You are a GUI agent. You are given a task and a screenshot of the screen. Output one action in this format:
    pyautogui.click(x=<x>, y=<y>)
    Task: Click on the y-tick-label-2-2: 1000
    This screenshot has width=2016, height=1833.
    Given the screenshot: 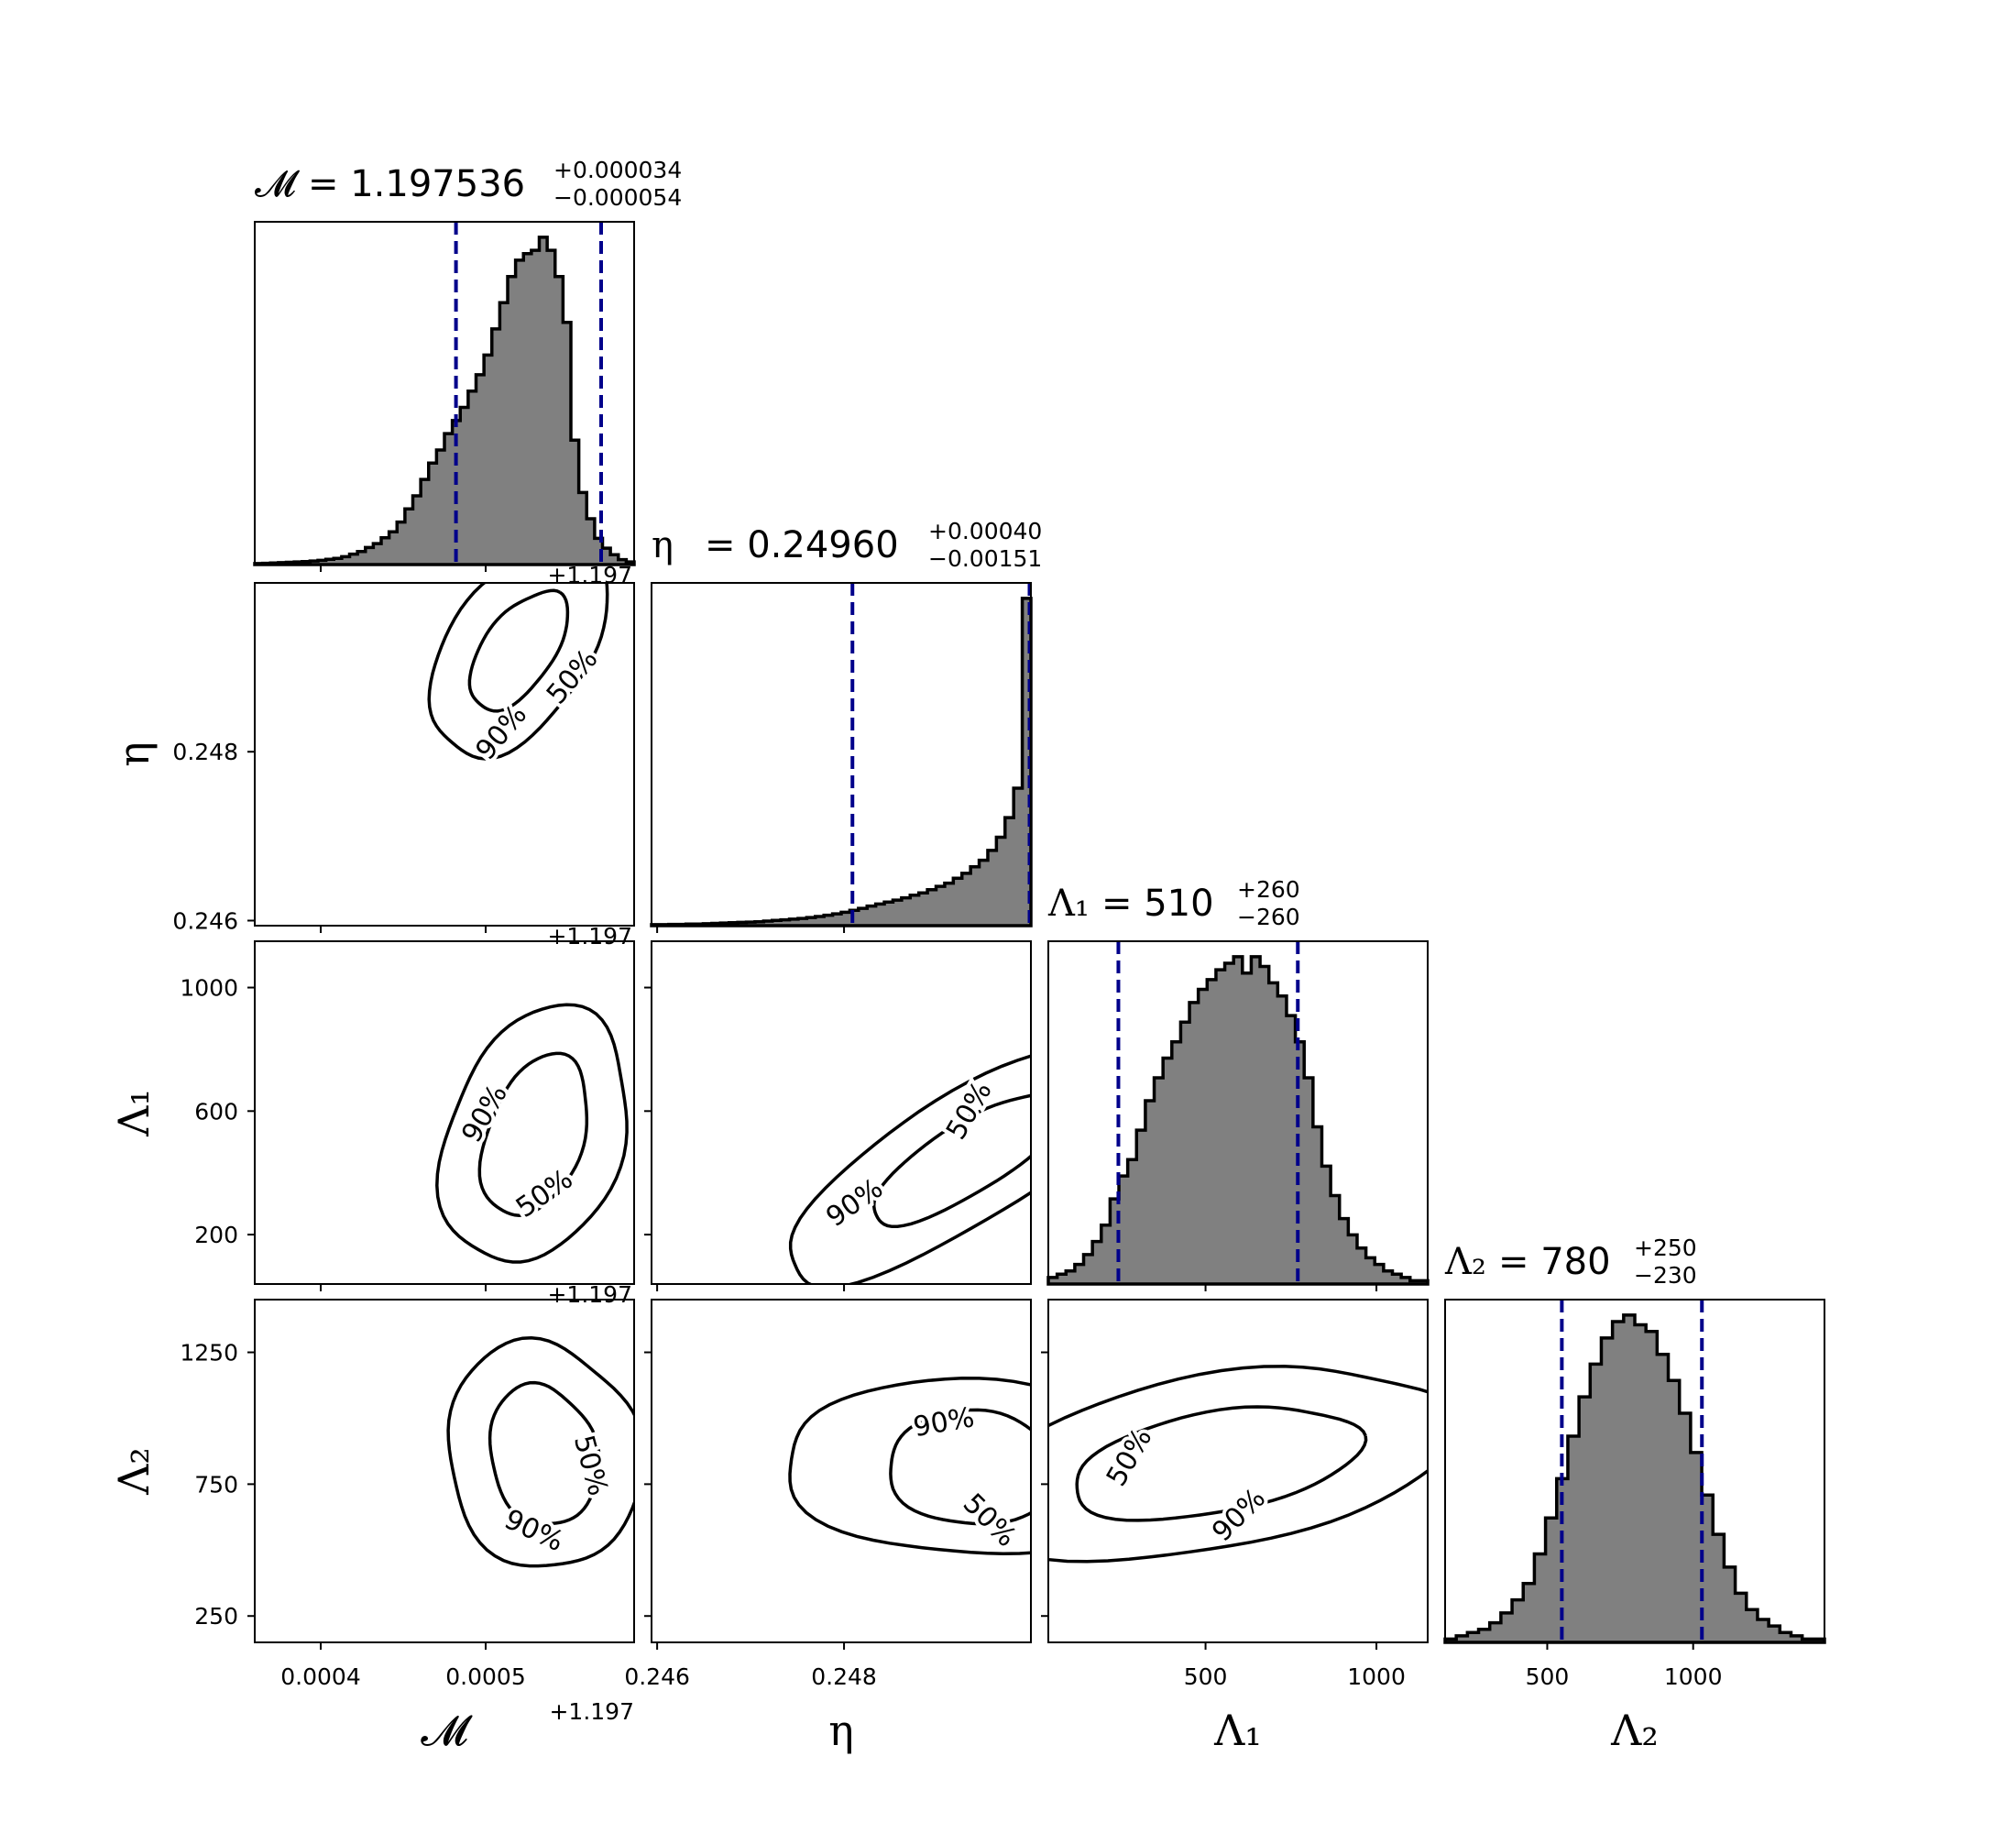 What is the action you would take?
    pyautogui.click(x=209, y=988)
    